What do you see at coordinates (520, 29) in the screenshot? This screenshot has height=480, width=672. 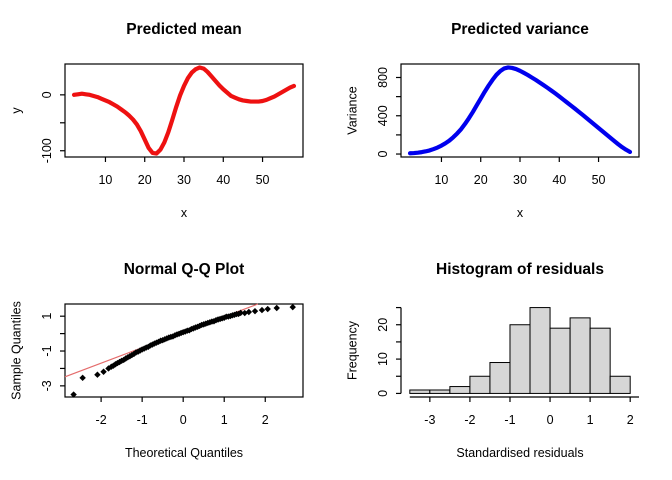 I see `chart-title: Predicted variance` at bounding box center [520, 29].